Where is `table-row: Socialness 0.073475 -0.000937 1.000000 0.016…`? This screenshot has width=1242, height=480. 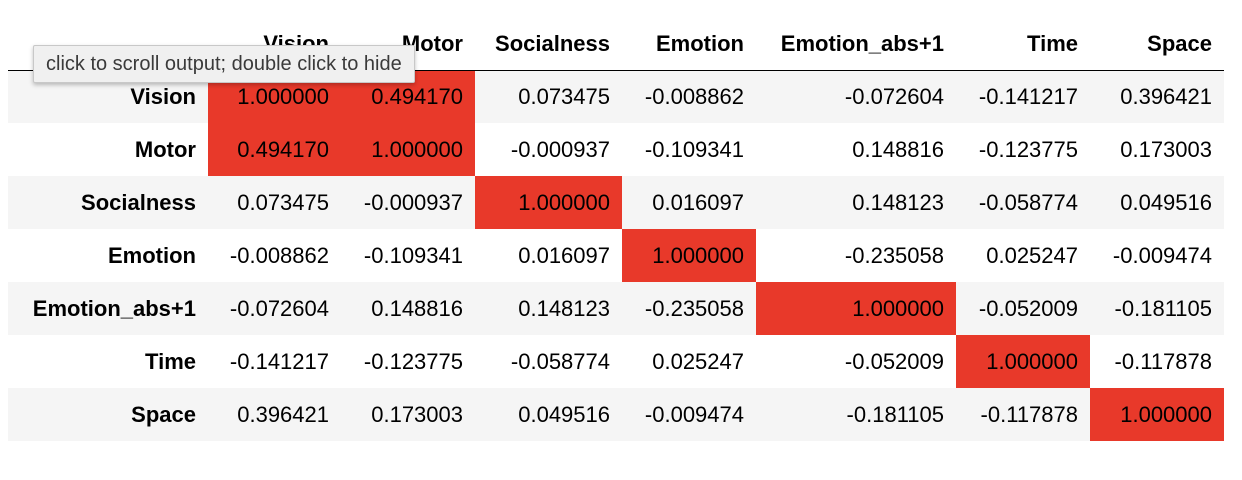 table-row: Socialness 0.073475 -0.000937 1.000000 0.016… is located at coordinates (616, 202).